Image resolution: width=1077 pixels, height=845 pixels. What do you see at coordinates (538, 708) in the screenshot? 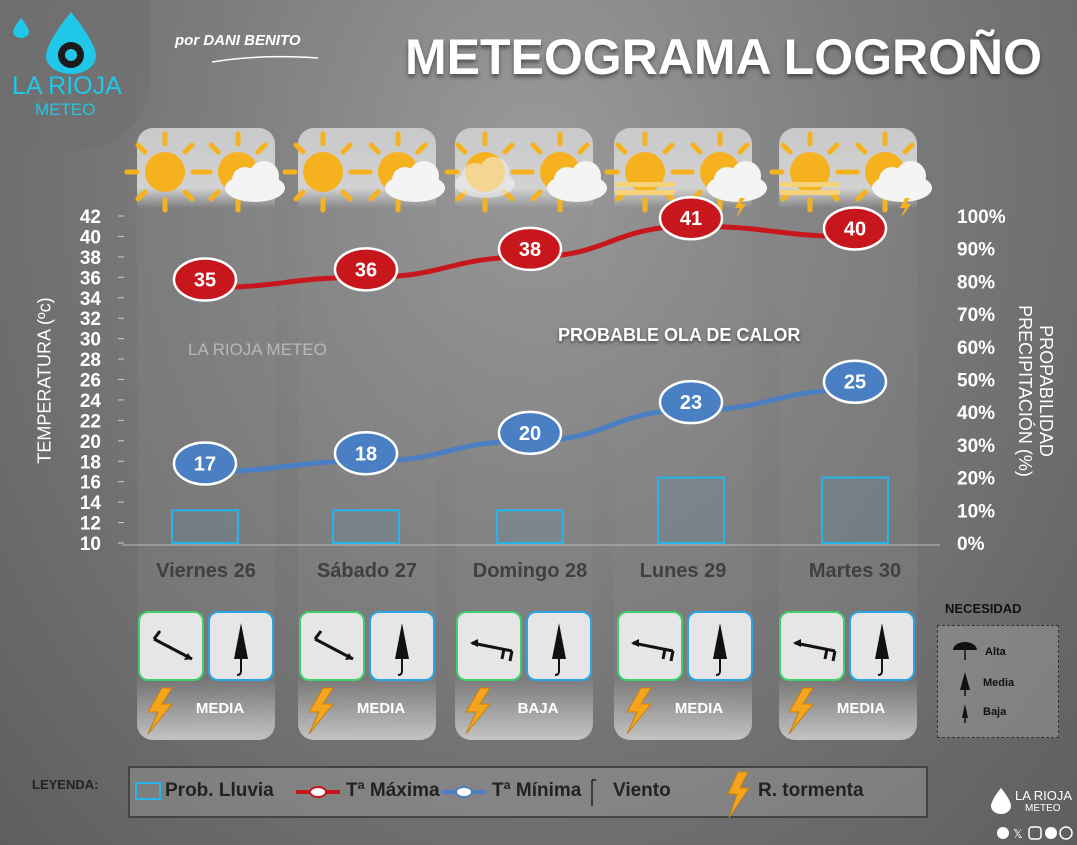
I see `storm-risk-label: BAJA` at bounding box center [538, 708].